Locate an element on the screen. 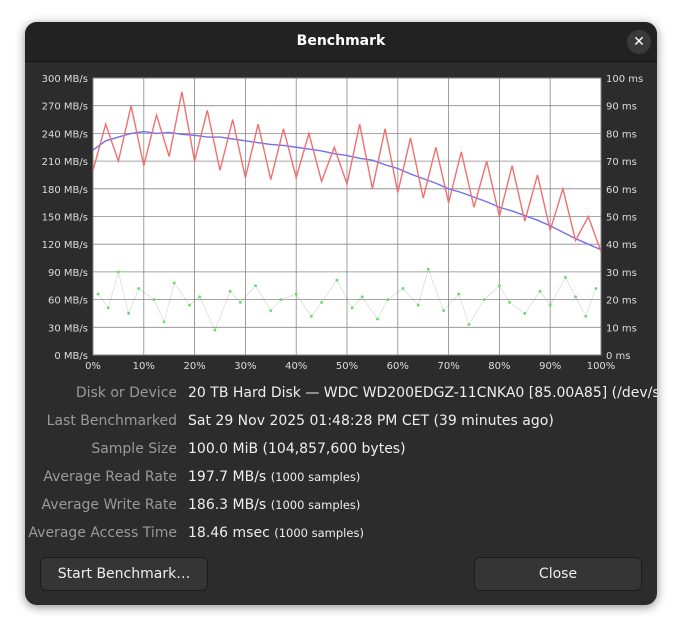 The height and width of the screenshot is (633, 682). x-tick-label: 40% is located at coordinates (296, 366).